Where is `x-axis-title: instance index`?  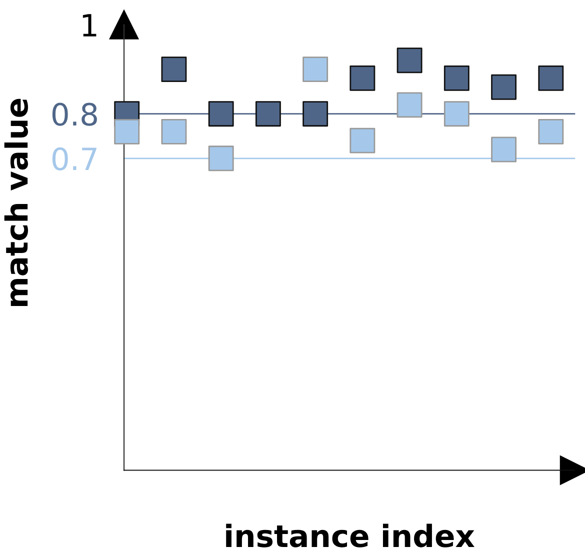
x-axis-title: instance index is located at coordinates (350, 536).